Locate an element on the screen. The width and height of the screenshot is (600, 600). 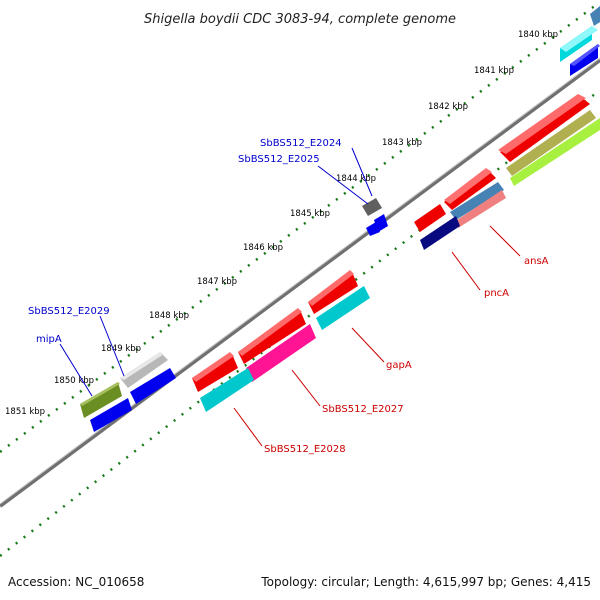
label-SbBS512_E2029: SbBS512_E2029 is located at coordinates (69, 311).